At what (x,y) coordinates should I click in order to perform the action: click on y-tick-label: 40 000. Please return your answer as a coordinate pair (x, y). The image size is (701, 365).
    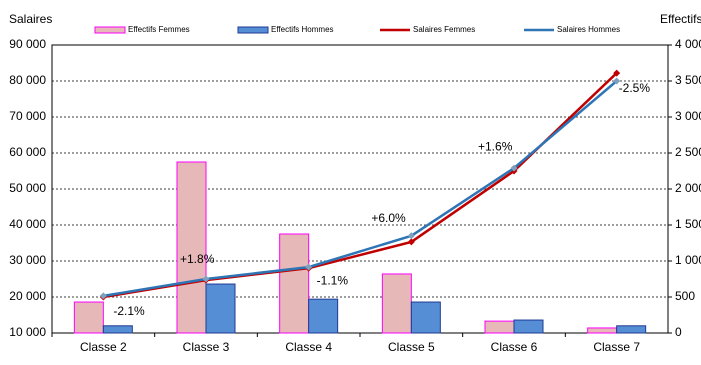
    Looking at the image, I should click on (27, 224).